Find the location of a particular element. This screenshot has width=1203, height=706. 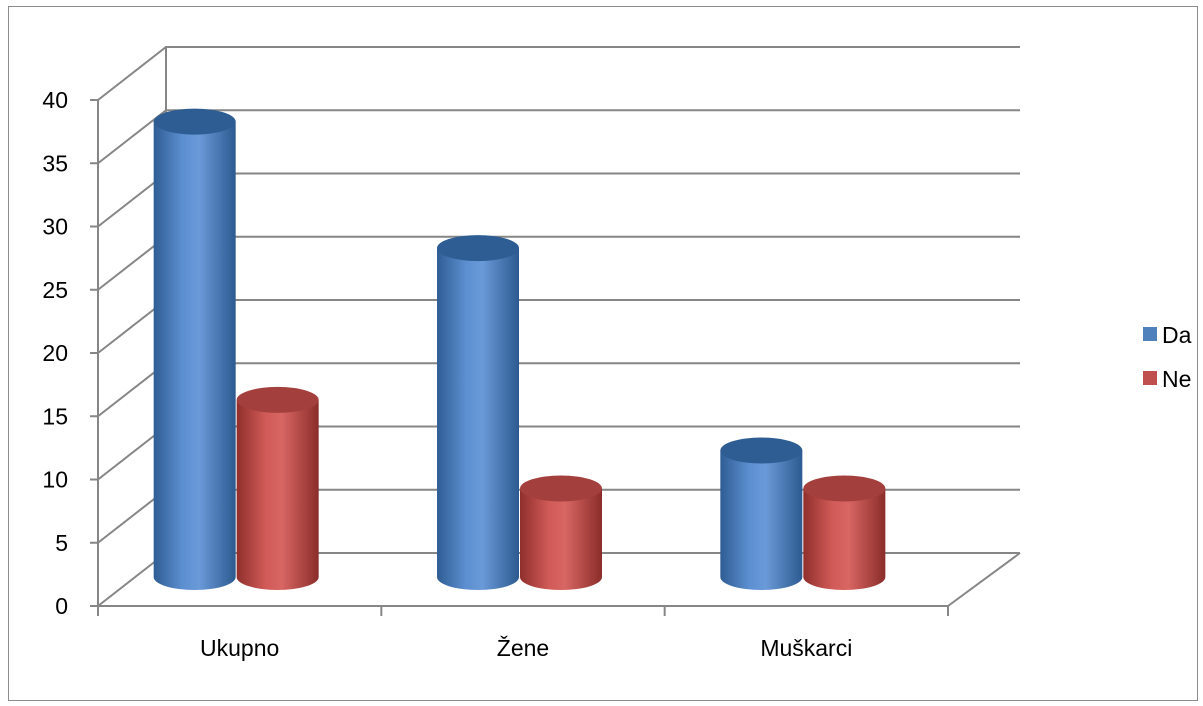

legend-label: Ne is located at coordinates (1176, 379).